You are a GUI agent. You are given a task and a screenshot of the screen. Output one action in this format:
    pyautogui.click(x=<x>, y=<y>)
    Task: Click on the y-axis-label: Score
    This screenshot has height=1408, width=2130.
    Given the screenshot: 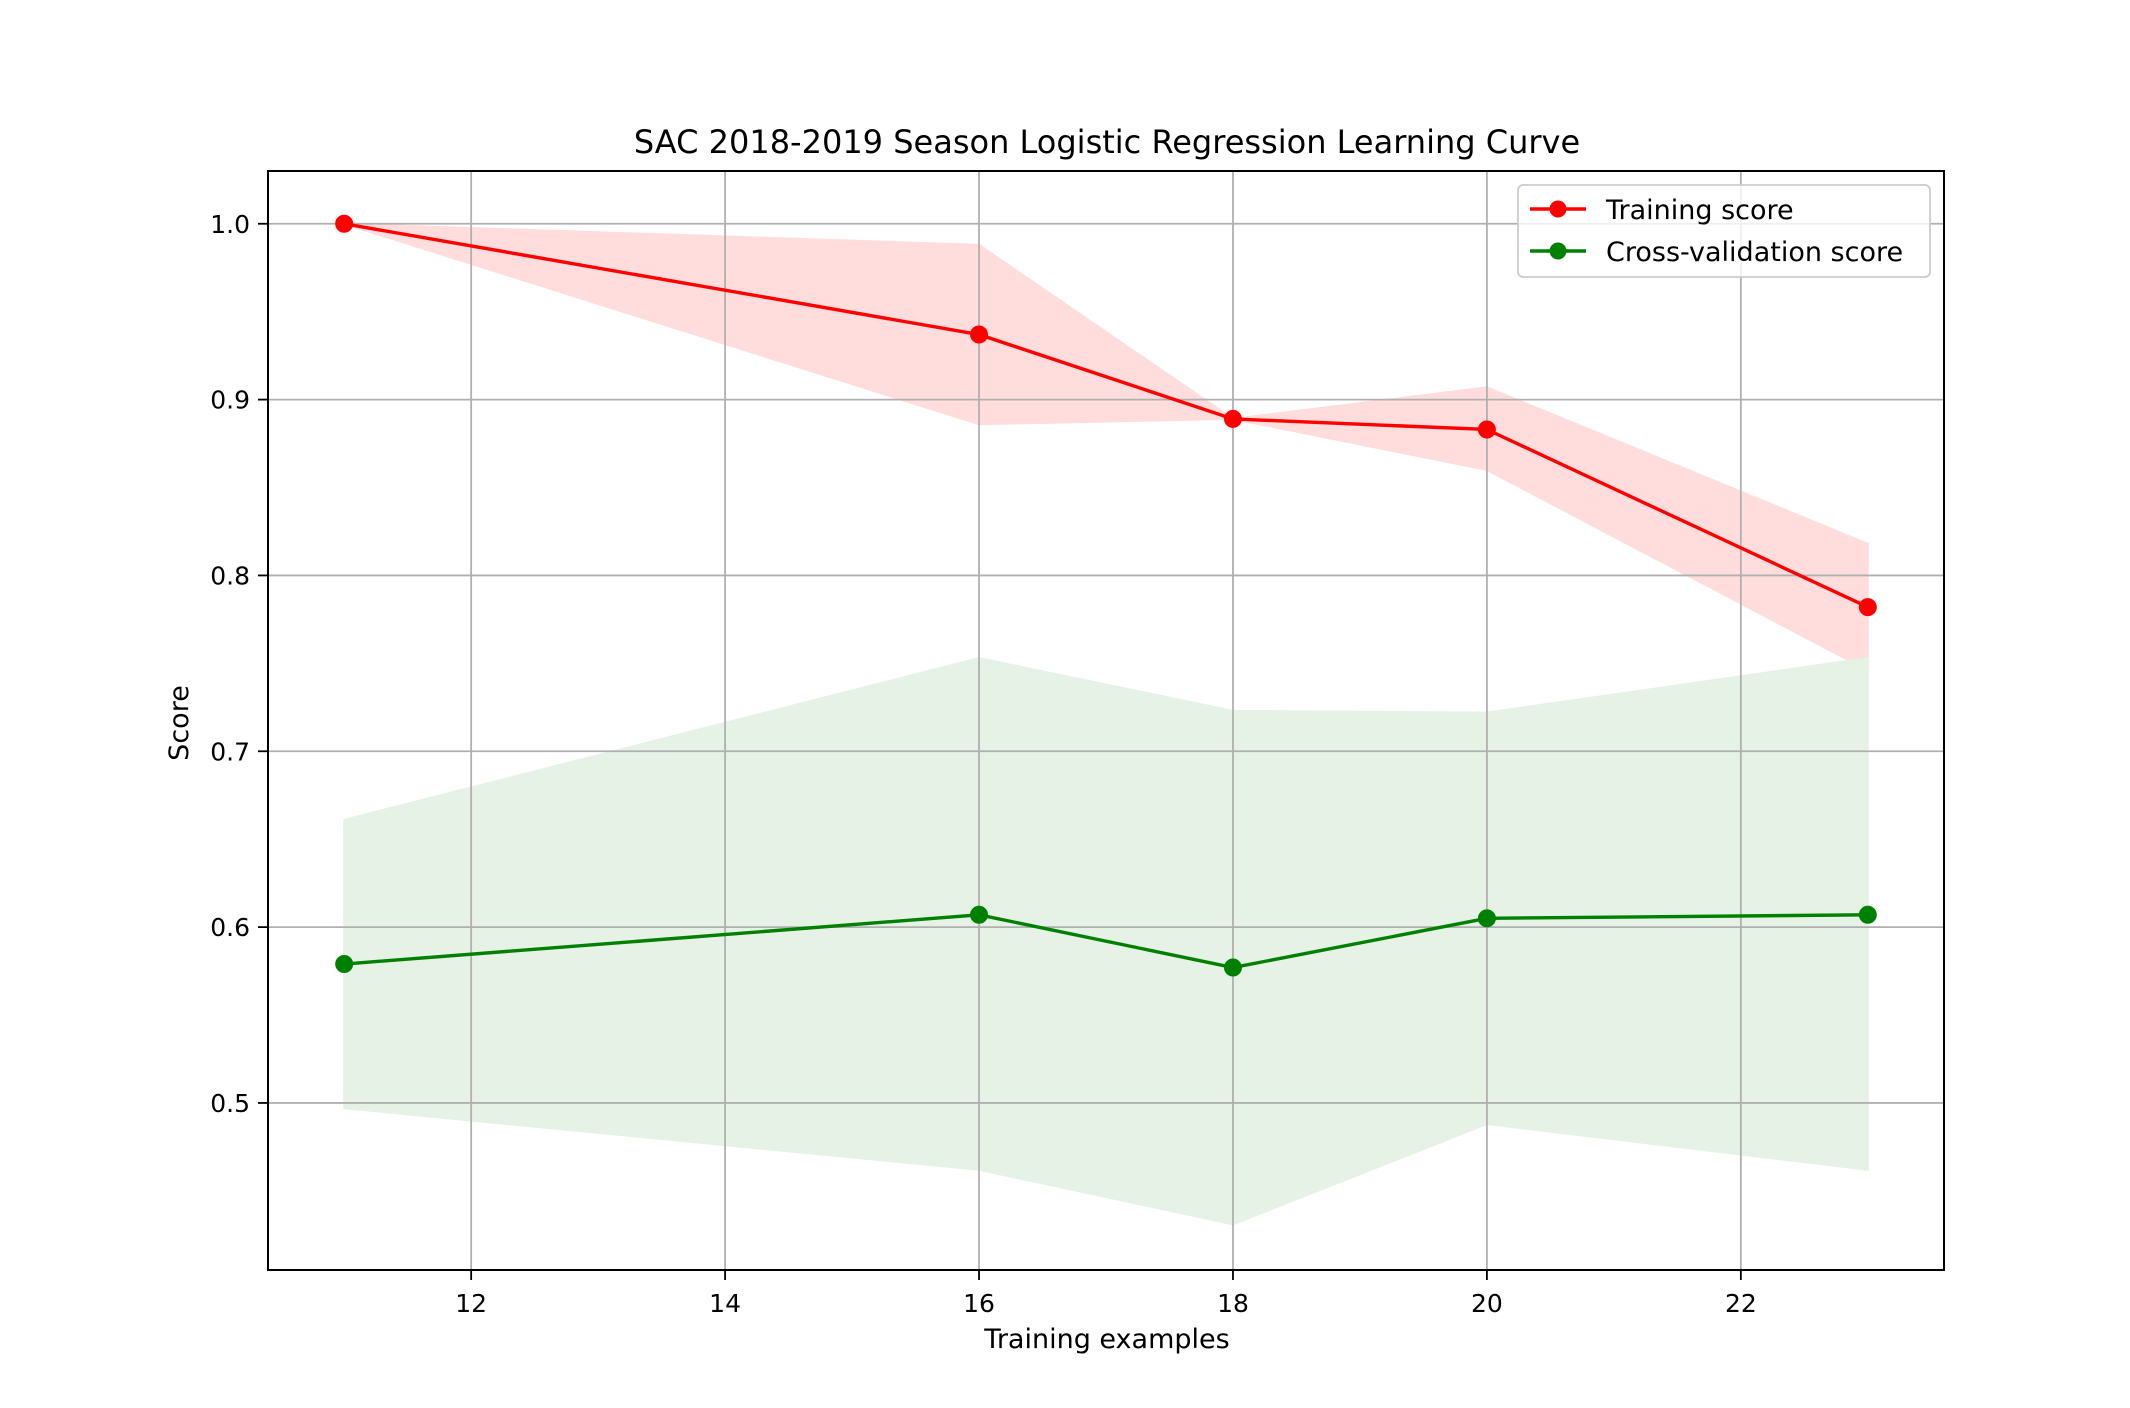 What is the action you would take?
    pyautogui.click(x=179, y=723)
    